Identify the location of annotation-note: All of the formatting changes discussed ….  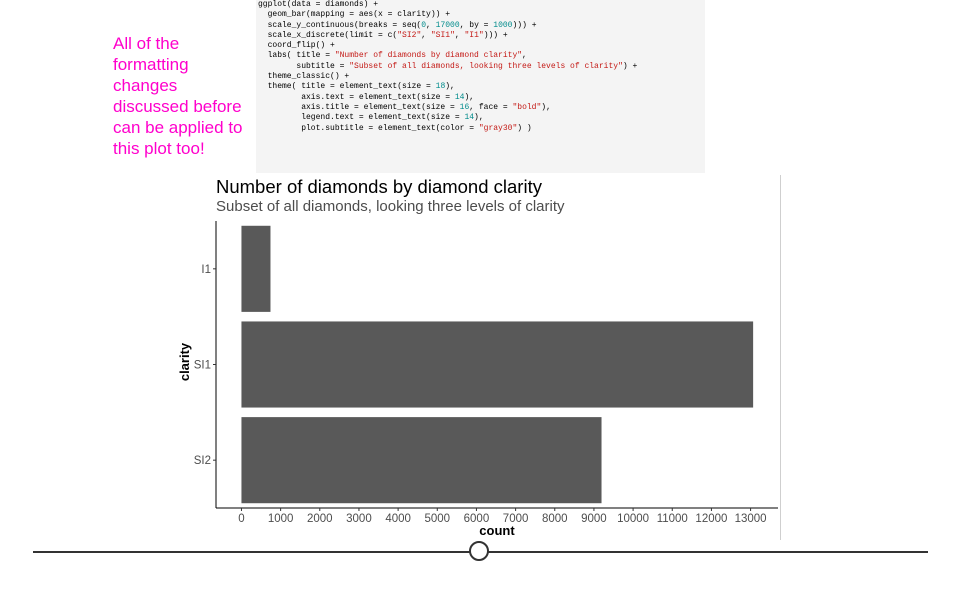
(178, 96).